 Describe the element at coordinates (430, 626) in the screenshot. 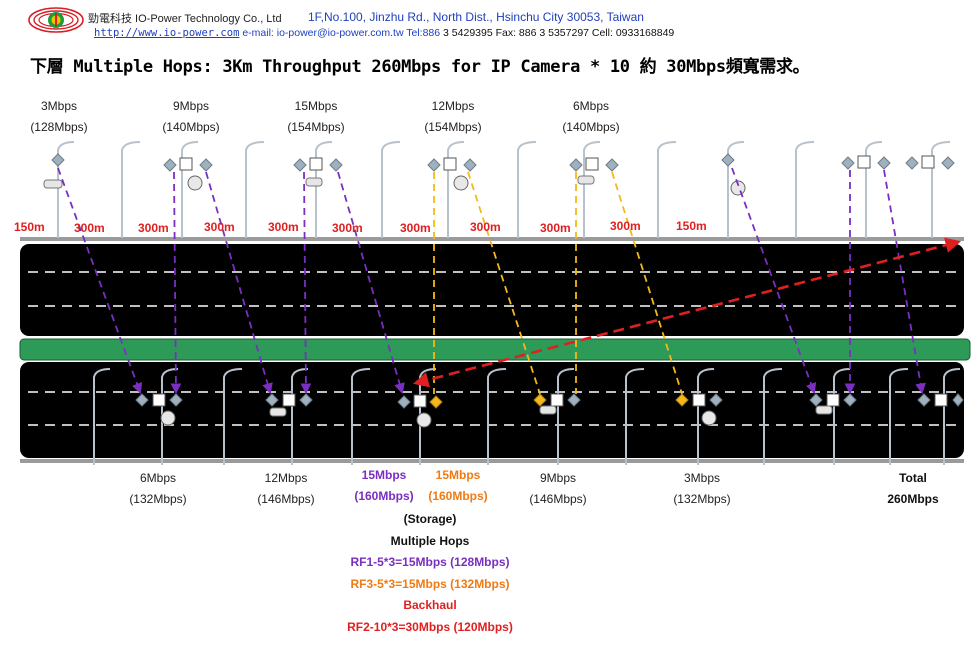

I see `note-rf2: RF2-10*3=30Mbps (120Mbps)` at that location.